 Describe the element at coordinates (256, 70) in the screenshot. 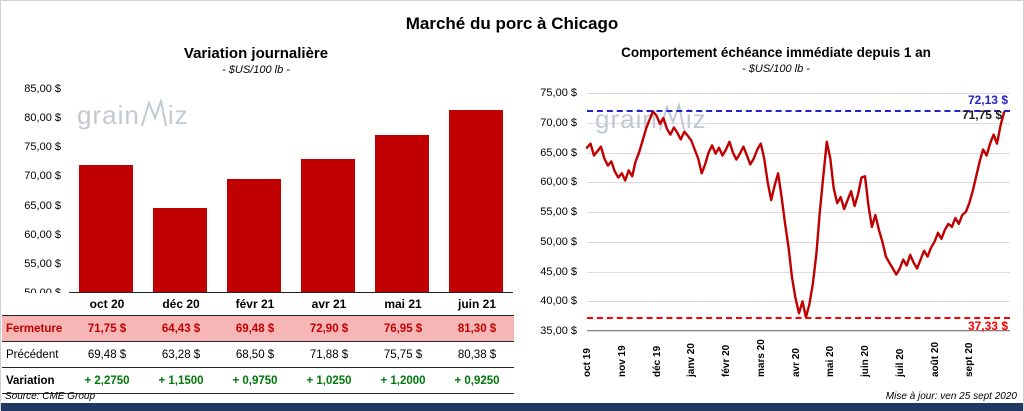

I see `left-chart-subtitle: - $US/100 lb -` at that location.